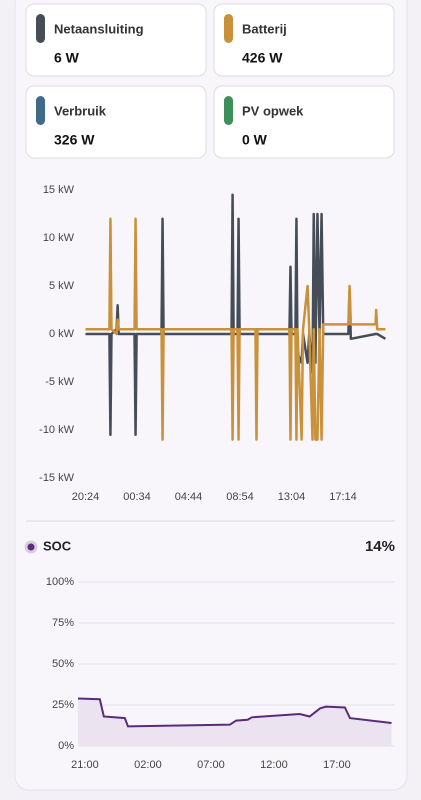 Image resolution: width=421 pixels, height=800 pixels. What do you see at coordinates (240, 497) in the screenshot?
I see `x-tick-label: 08:54` at bounding box center [240, 497].